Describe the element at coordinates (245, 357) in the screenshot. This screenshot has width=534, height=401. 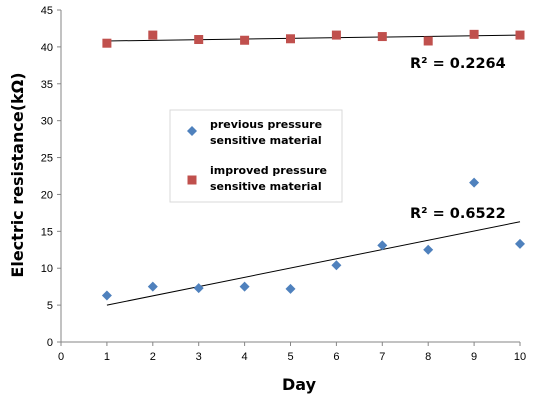
I see `x-tick-label: 4` at that location.